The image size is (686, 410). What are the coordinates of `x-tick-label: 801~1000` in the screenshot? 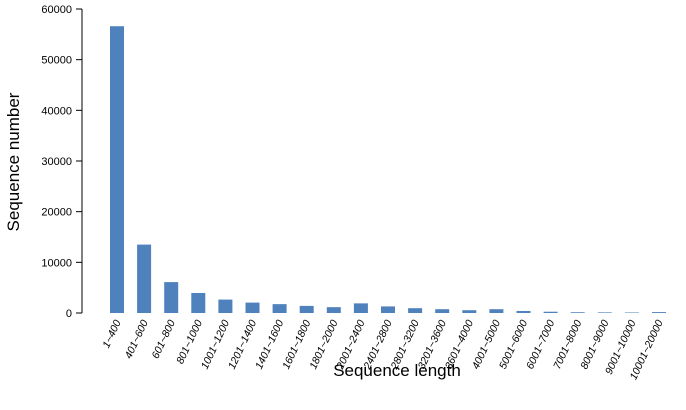 It's located at (189, 342).